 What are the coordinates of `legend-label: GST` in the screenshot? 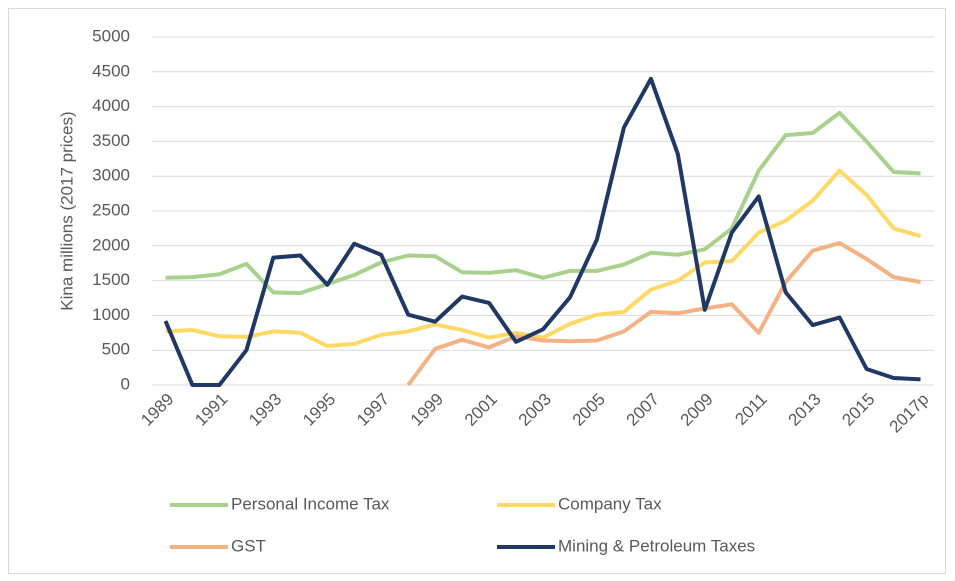 It's located at (248, 545).